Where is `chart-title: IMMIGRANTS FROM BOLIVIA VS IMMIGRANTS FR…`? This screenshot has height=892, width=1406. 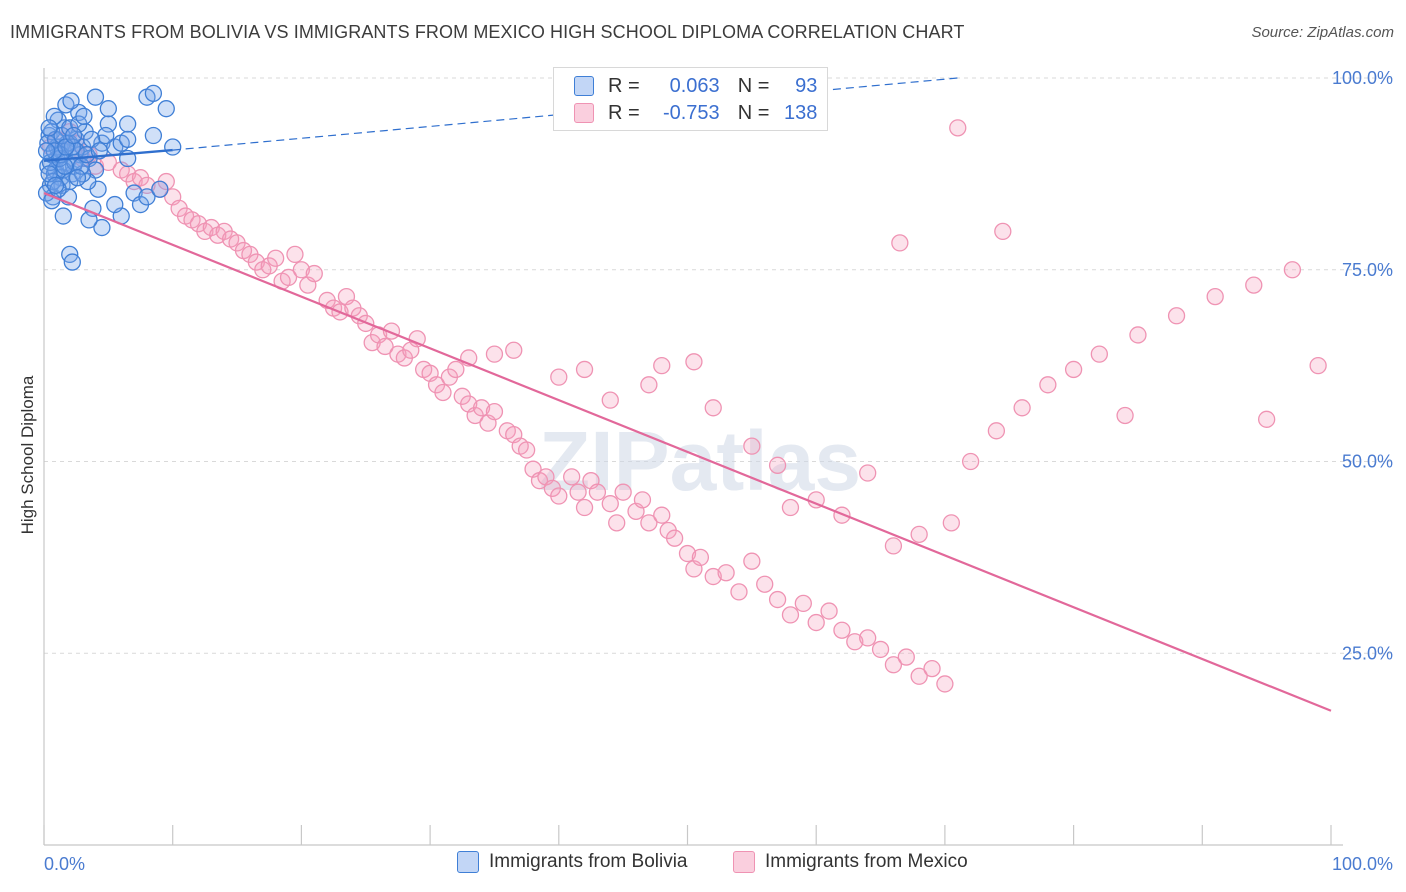
chart-title: IMMIGRANTS FROM BOLIVIA VS IMMIGRANTS FR… is located at coordinates (487, 32).